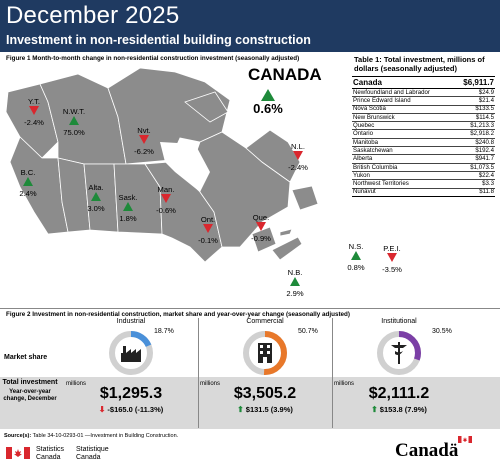 This screenshot has height=465, width=500. I want to click on region-pei: P.E.I. -3.5%, so click(392, 259).